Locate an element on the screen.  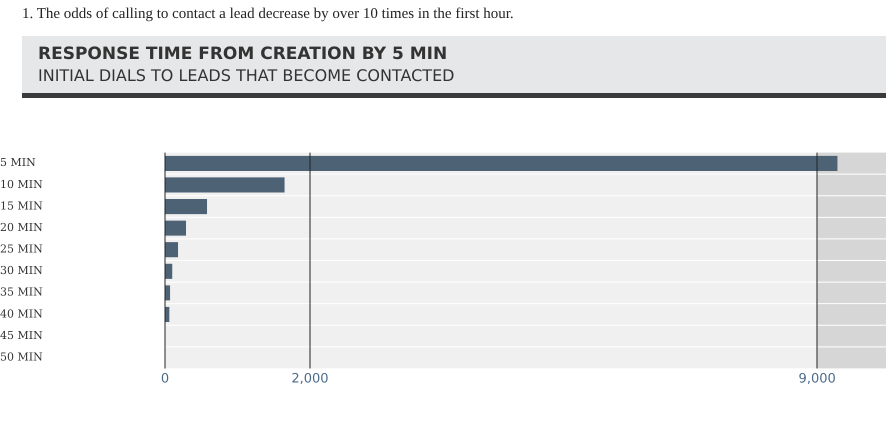
chart-subtitle: INITIAL DIALS TO LEADS THAT BECOME CONTACTED is located at coordinates (246, 75).